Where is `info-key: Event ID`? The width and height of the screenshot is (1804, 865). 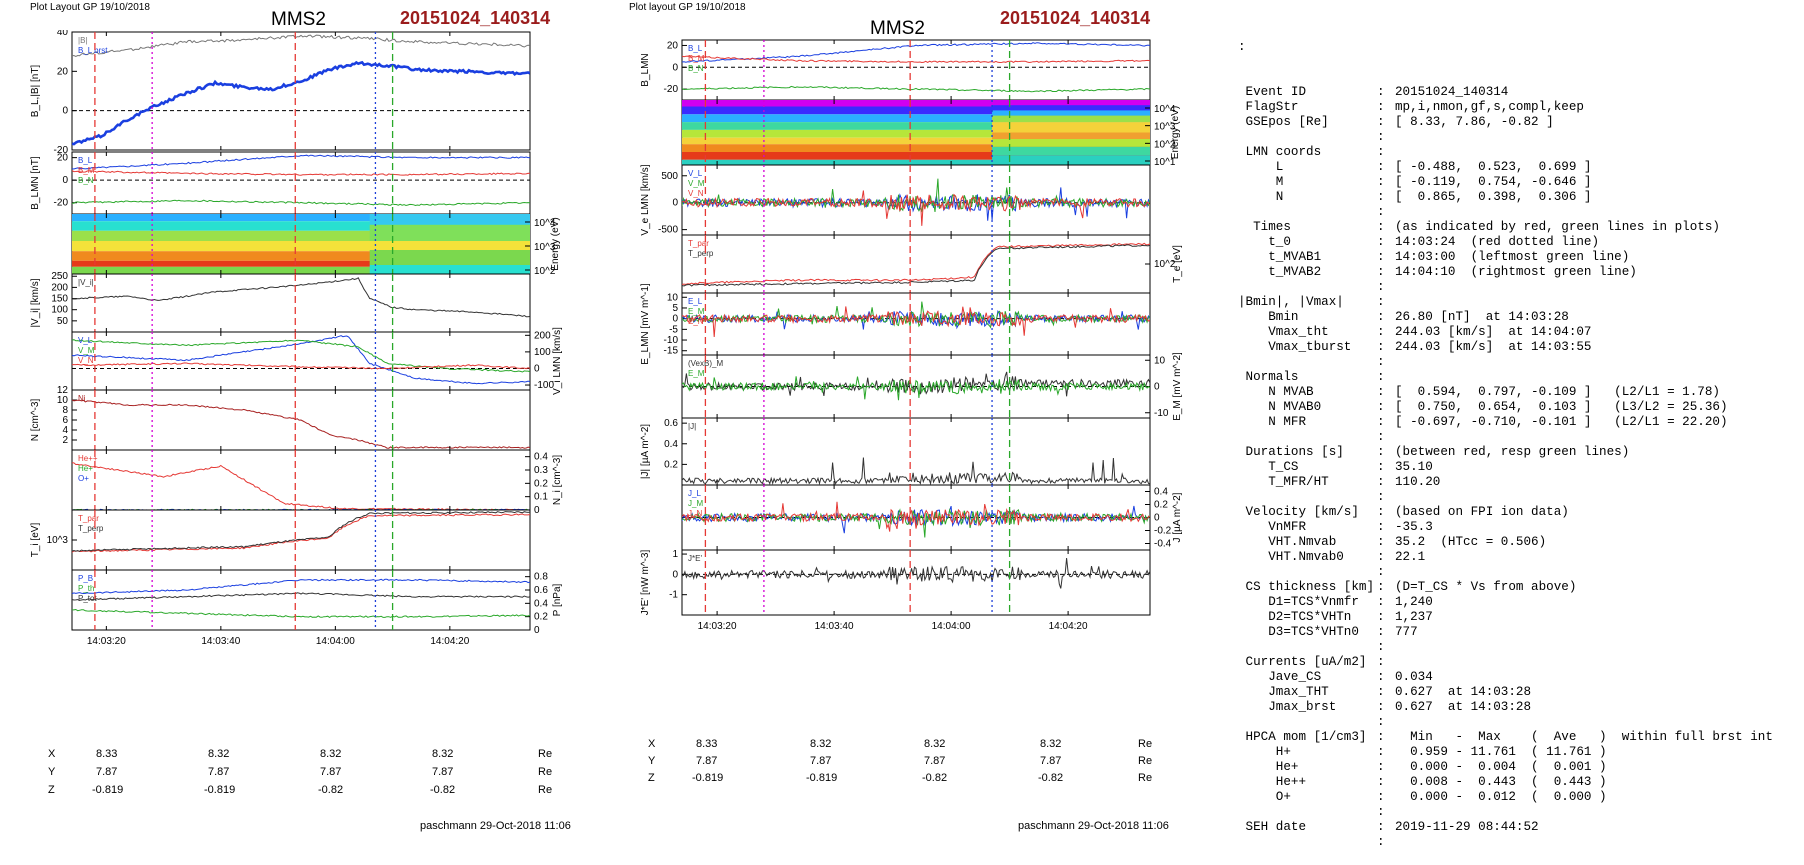 info-key: Event ID is located at coordinates (1272, 92).